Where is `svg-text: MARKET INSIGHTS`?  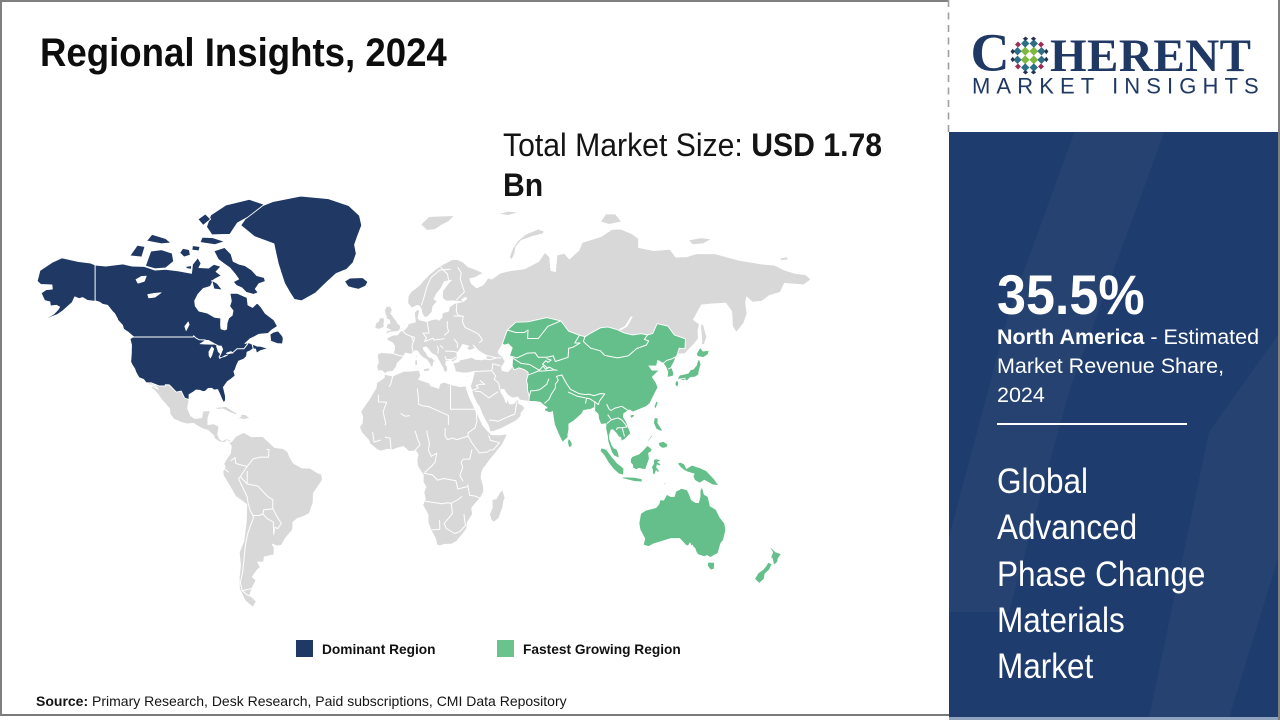 svg-text: MARKET INSIGHTS is located at coordinates (1118, 86).